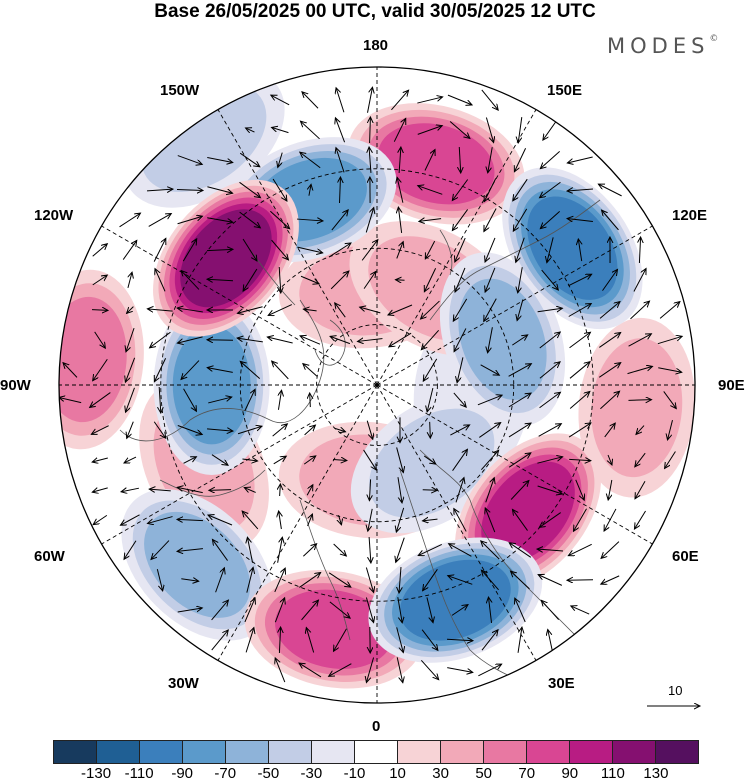  I want to click on colorbar-tick-label: 130, so click(656, 773).